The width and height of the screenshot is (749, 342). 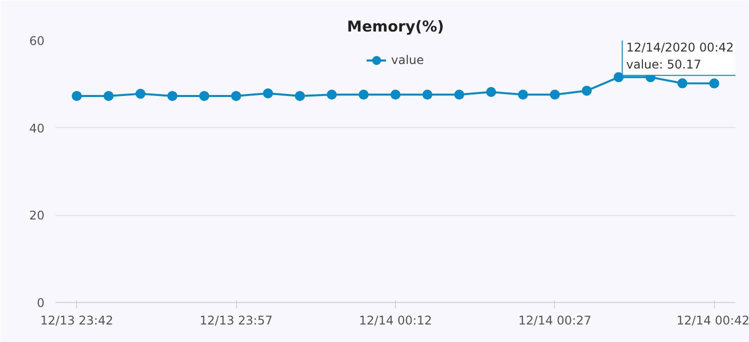 I want to click on y-tick-label: 40, so click(x=37, y=128).